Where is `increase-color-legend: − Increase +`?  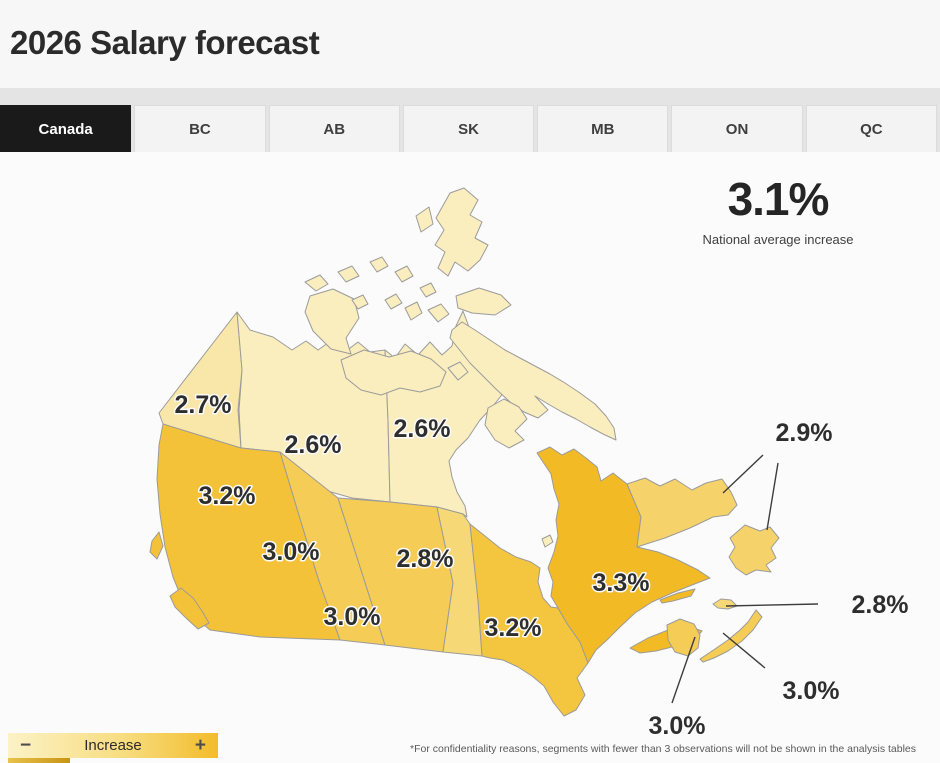
increase-color-legend: − Increase + is located at coordinates (113, 745).